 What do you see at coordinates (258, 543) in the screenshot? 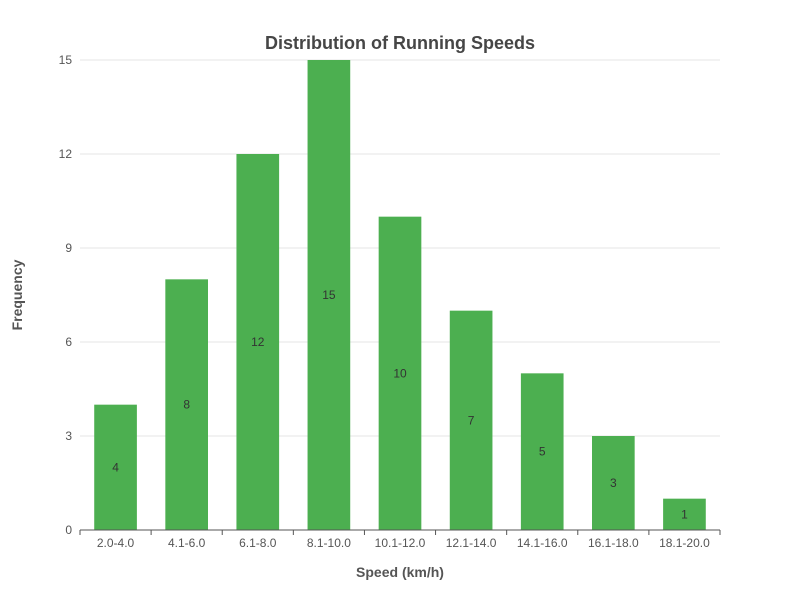
I see `x-tick-label: 6.1-8.0` at bounding box center [258, 543].